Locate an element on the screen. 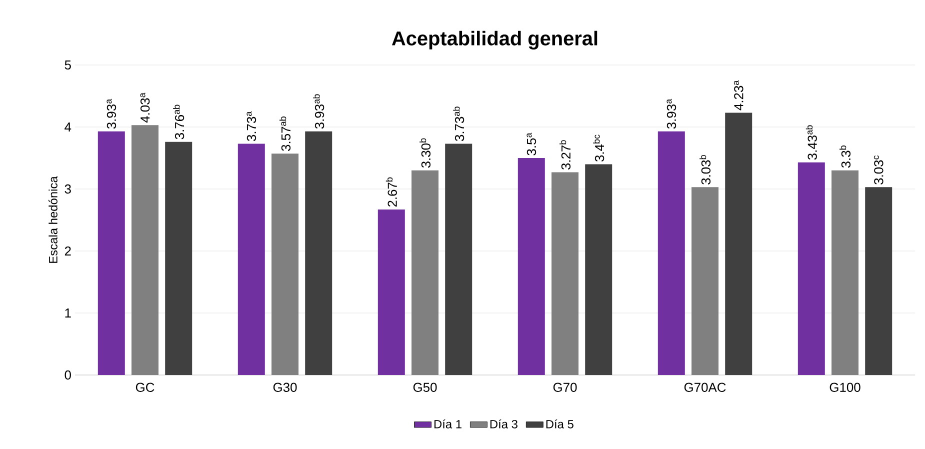  legend-label: Día 5 is located at coordinates (560, 423).